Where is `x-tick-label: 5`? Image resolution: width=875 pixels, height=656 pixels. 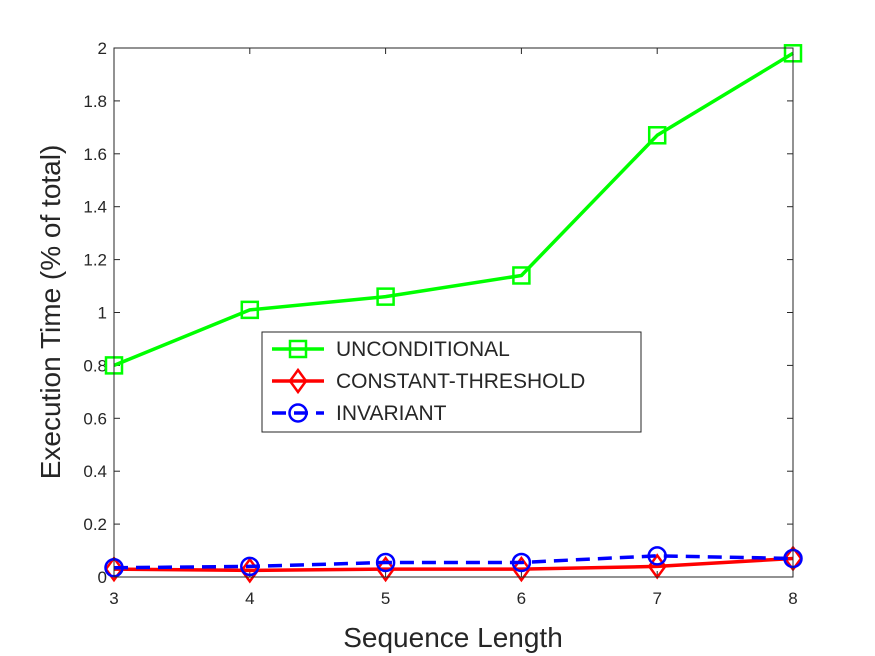 x-tick-label: 5 is located at coordinates (385, 598).